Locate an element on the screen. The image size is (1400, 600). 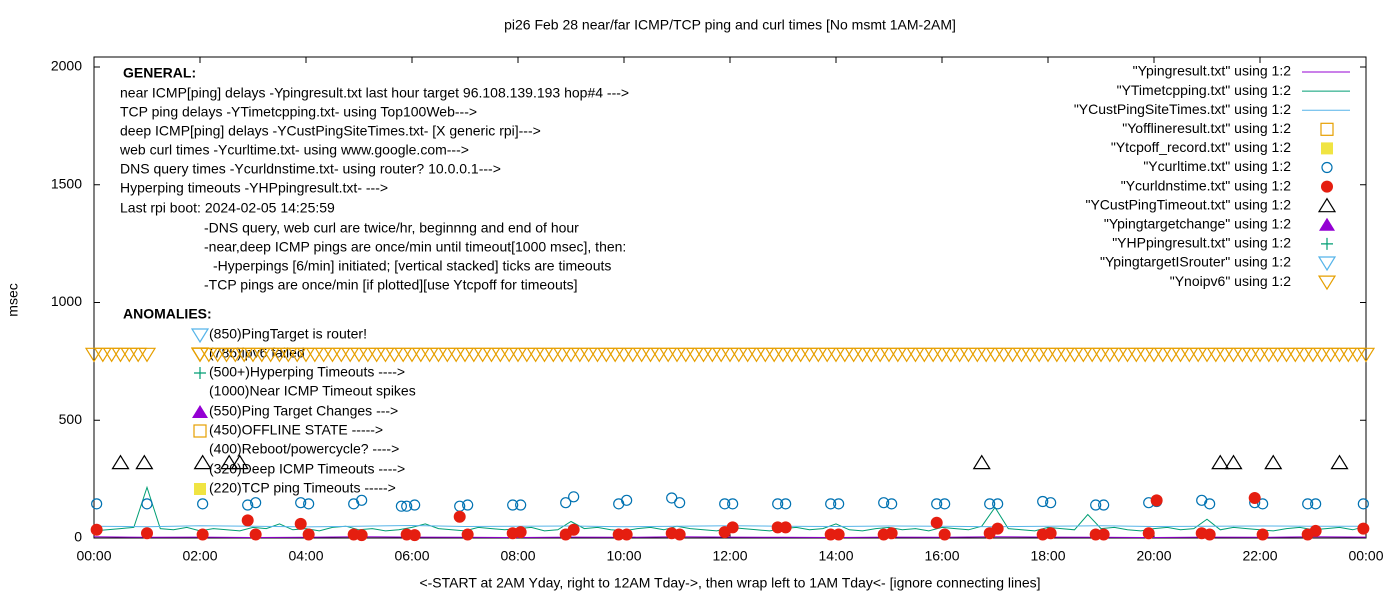
x-tick-label: 06:00 is located at coordinates (411, 556).